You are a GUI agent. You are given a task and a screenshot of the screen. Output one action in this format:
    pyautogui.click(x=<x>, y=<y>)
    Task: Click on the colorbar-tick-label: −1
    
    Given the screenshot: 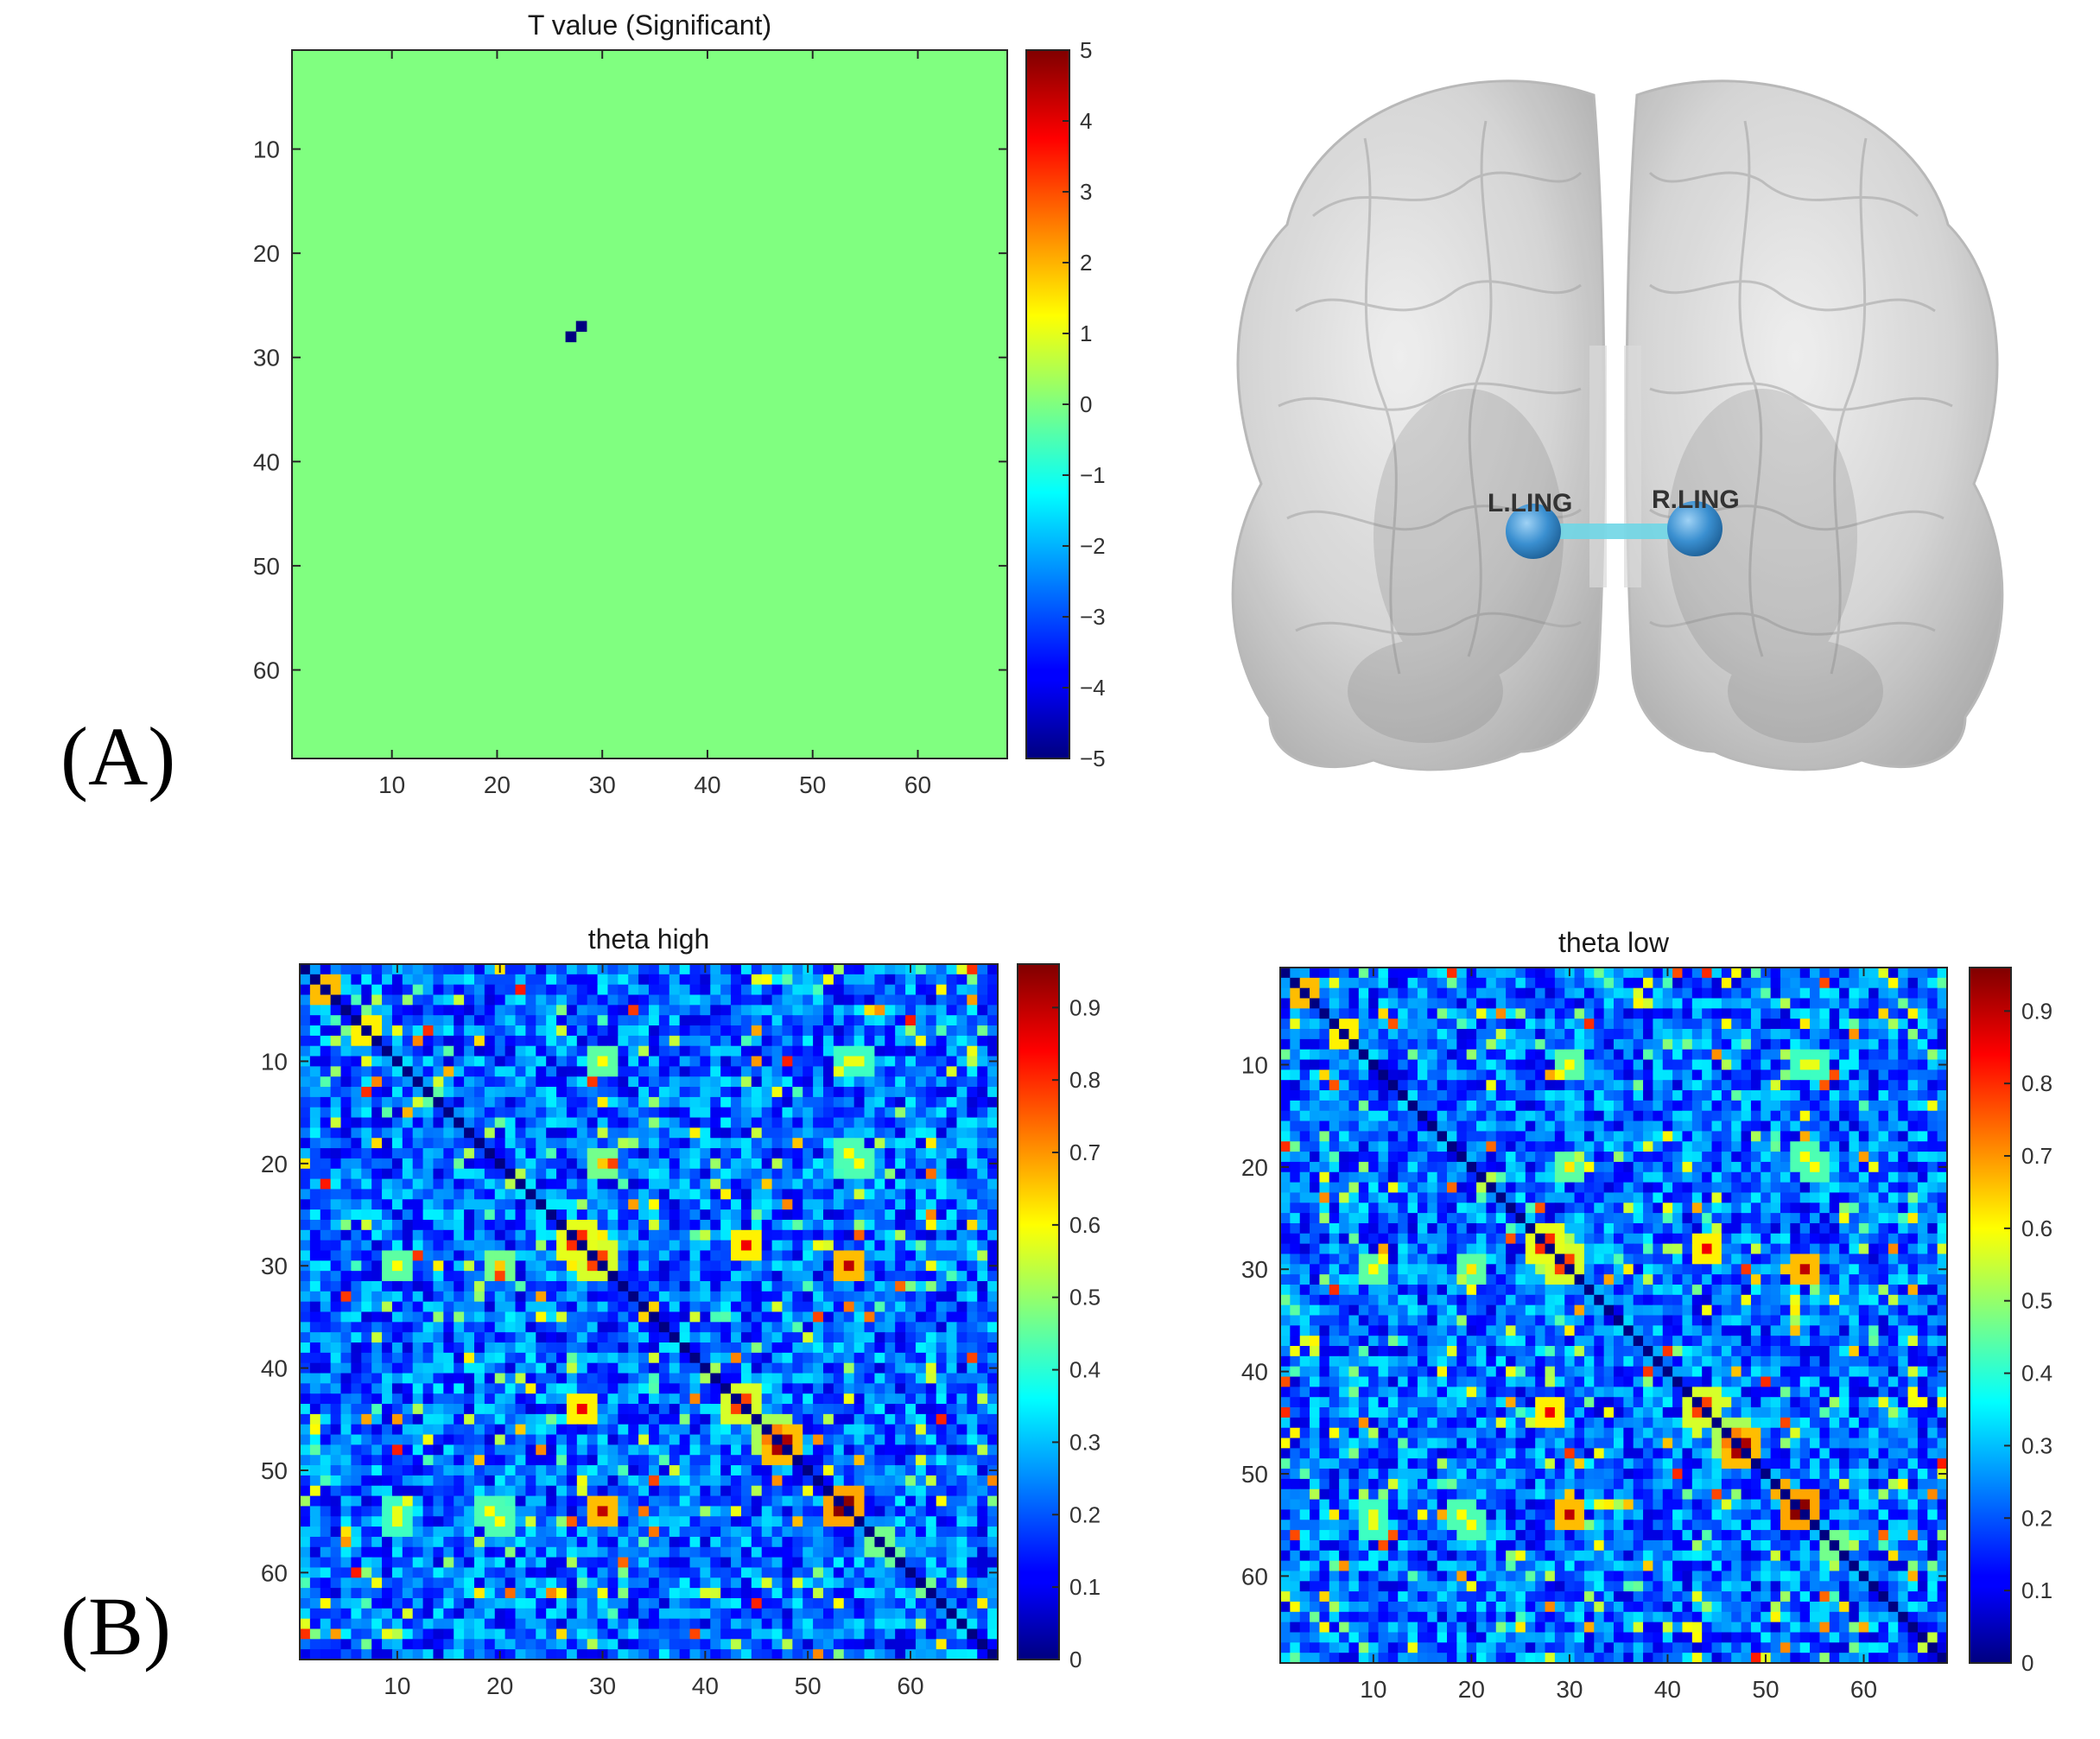 What is the action you would take?
    pyautogui.click(x=1093, y=475)
    